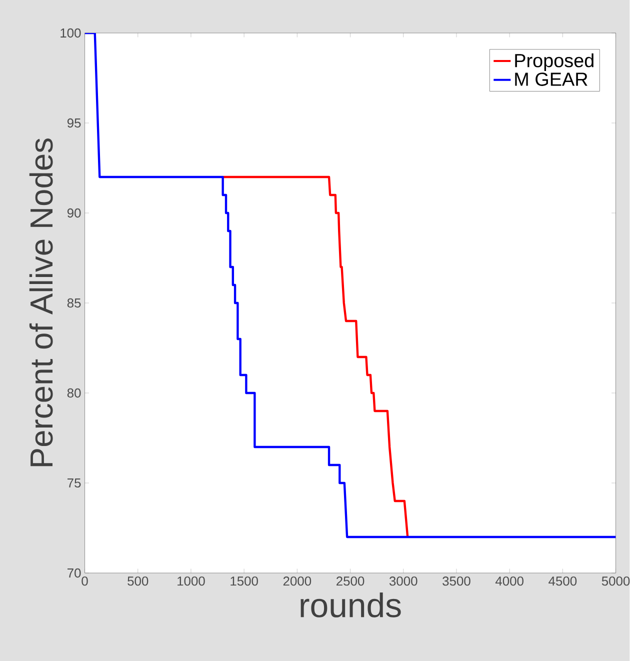 This screenshot has width=630, height=661. Describe the element at coordinates (138, 581) in the screenshot. I see `x-tick-label: 500` at that location.